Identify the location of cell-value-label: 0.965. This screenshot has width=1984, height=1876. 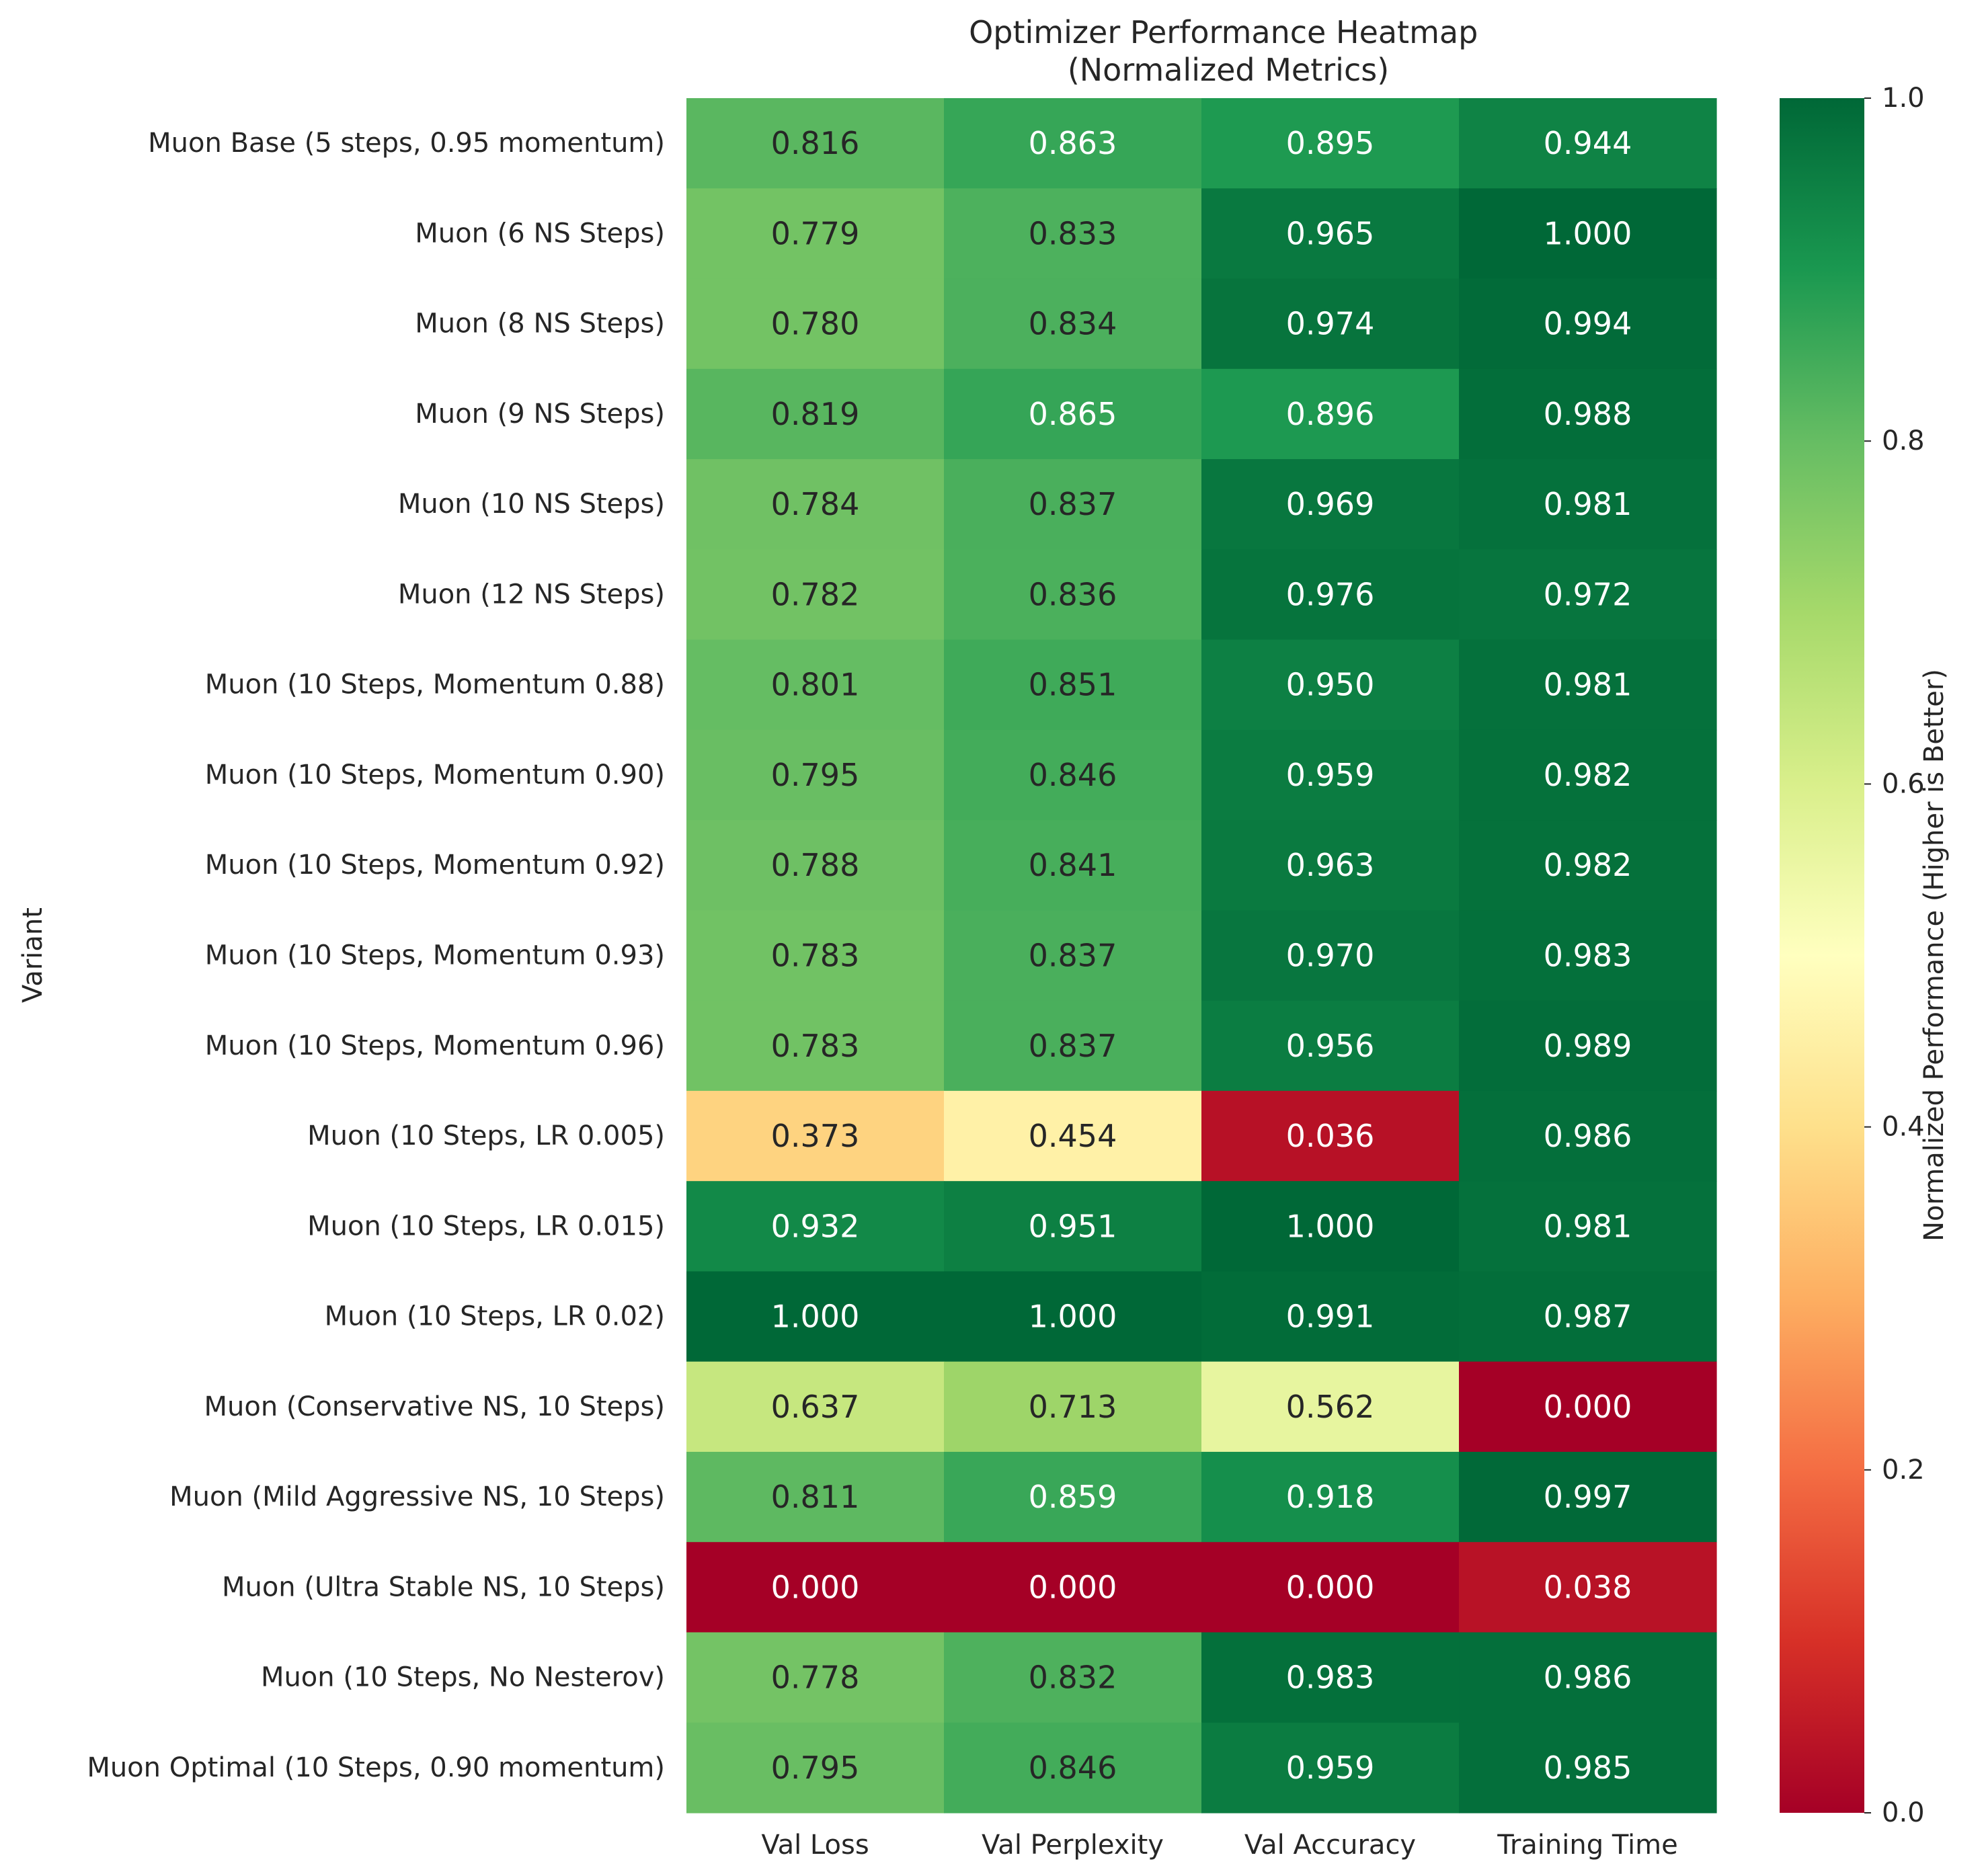
(1330, 233).